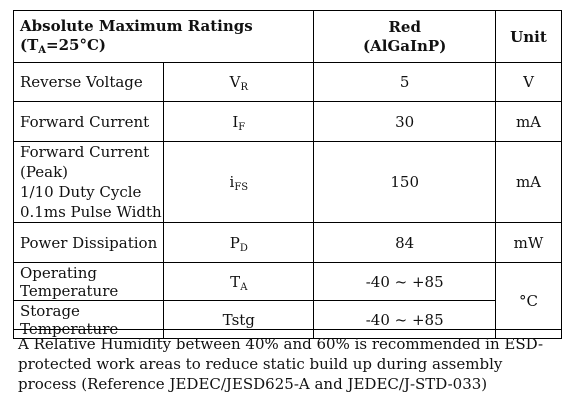 The width and height of the screenshot is (575, 407). What do you see at coordinates (163, 36) in the screenshot?
I see `header-title: Absolute Maximum Ratings (TA=25°C)` at bounding box center [163, 36].